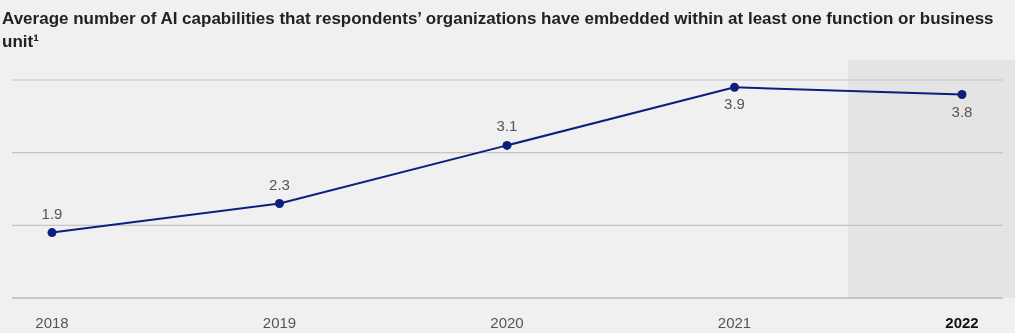  What do you see at coordinates (279, 322) in the screenshot?
I see `x-tick-label: 2019` at bounding box center [279, 322].